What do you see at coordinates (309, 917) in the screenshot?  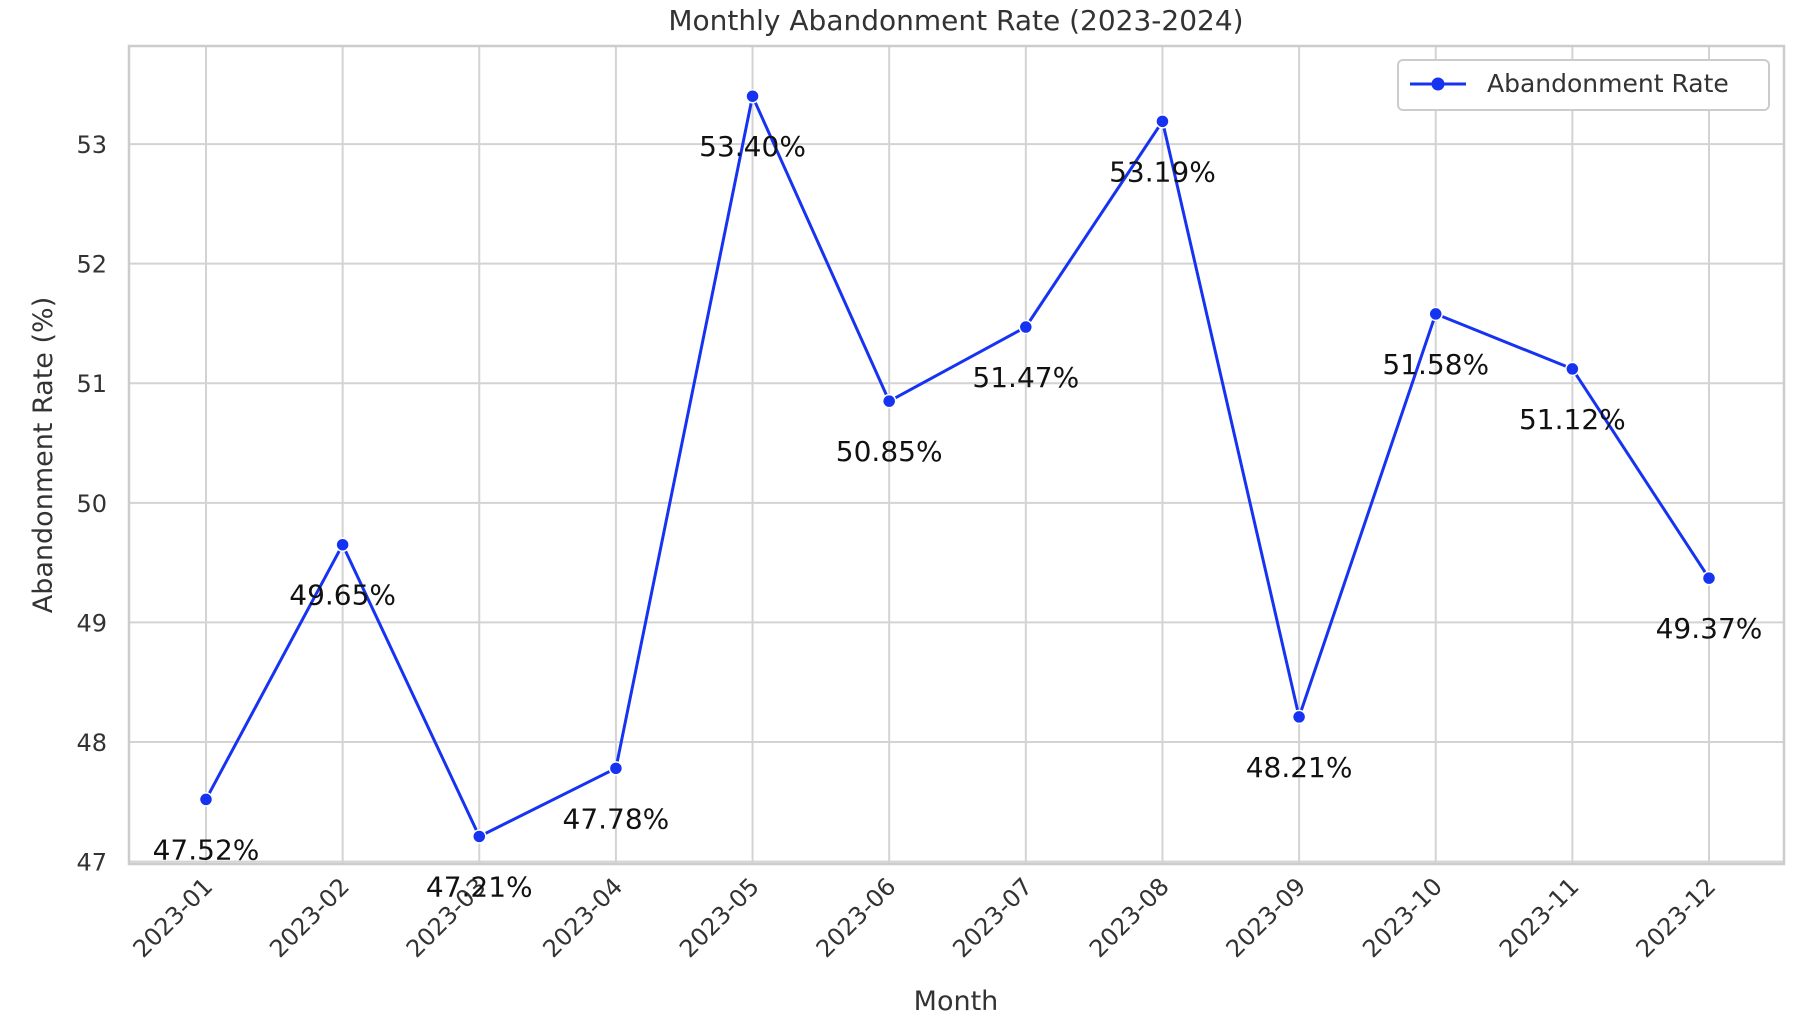 I see `x-tick-label: 2023-02` at bounding box center [309, 917].